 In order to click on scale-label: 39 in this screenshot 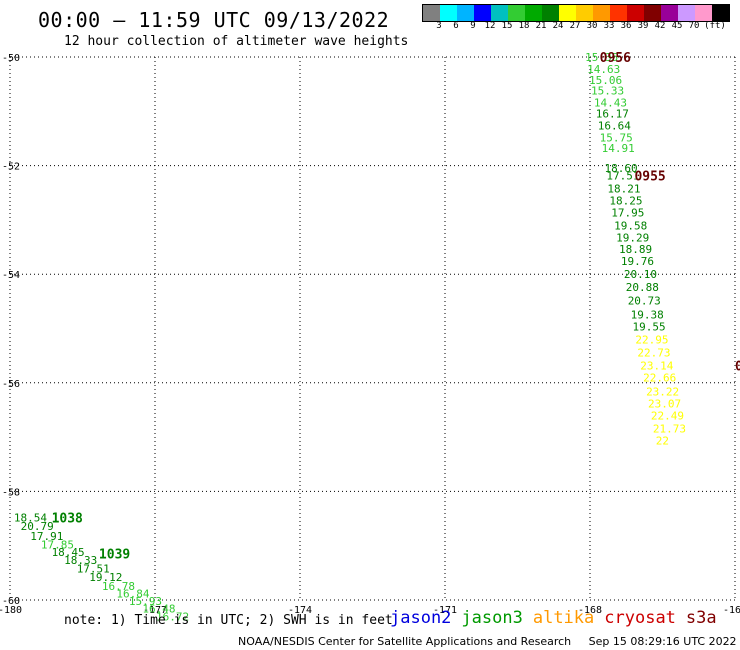, I will do `click(643, 26)`.